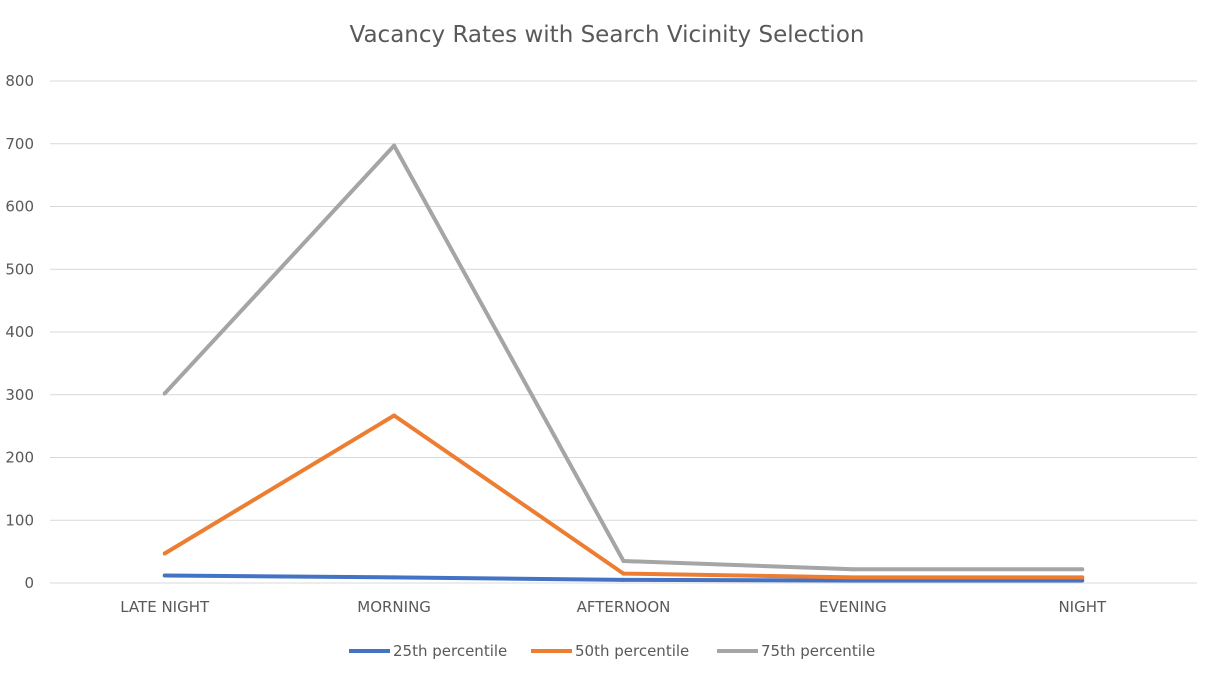 This screenshot has height=684, width=1218. I want to click on x-tick-label: LATE NIGHT, so click(165, 607).